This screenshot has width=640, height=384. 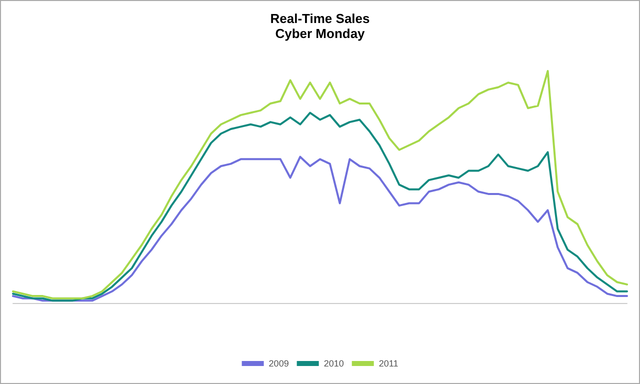 What do you see at coordinates (388, 363) in the screenshot?
I see `legend-label: 2011` at bounding box center [388, 363].